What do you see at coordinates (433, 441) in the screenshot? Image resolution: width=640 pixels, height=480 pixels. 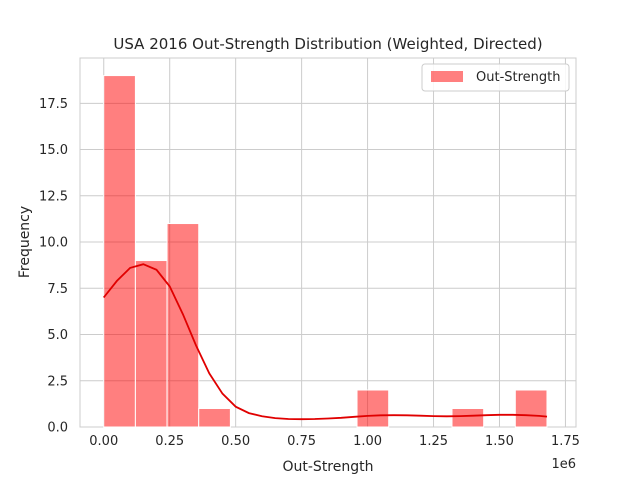 I see `x-tick-label-5: 1.25` at bounding box center [433, 441].